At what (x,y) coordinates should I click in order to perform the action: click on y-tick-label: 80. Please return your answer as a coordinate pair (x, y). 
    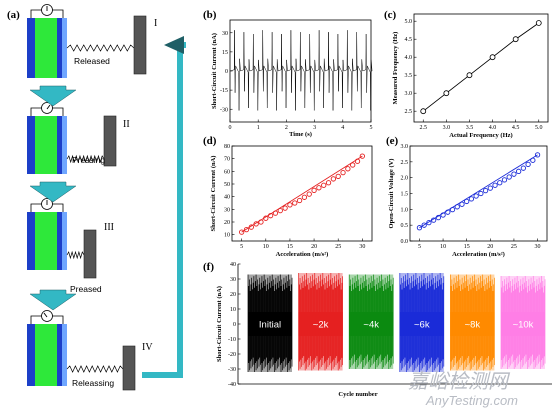
    Looking at the image, I should click on (227, 147).